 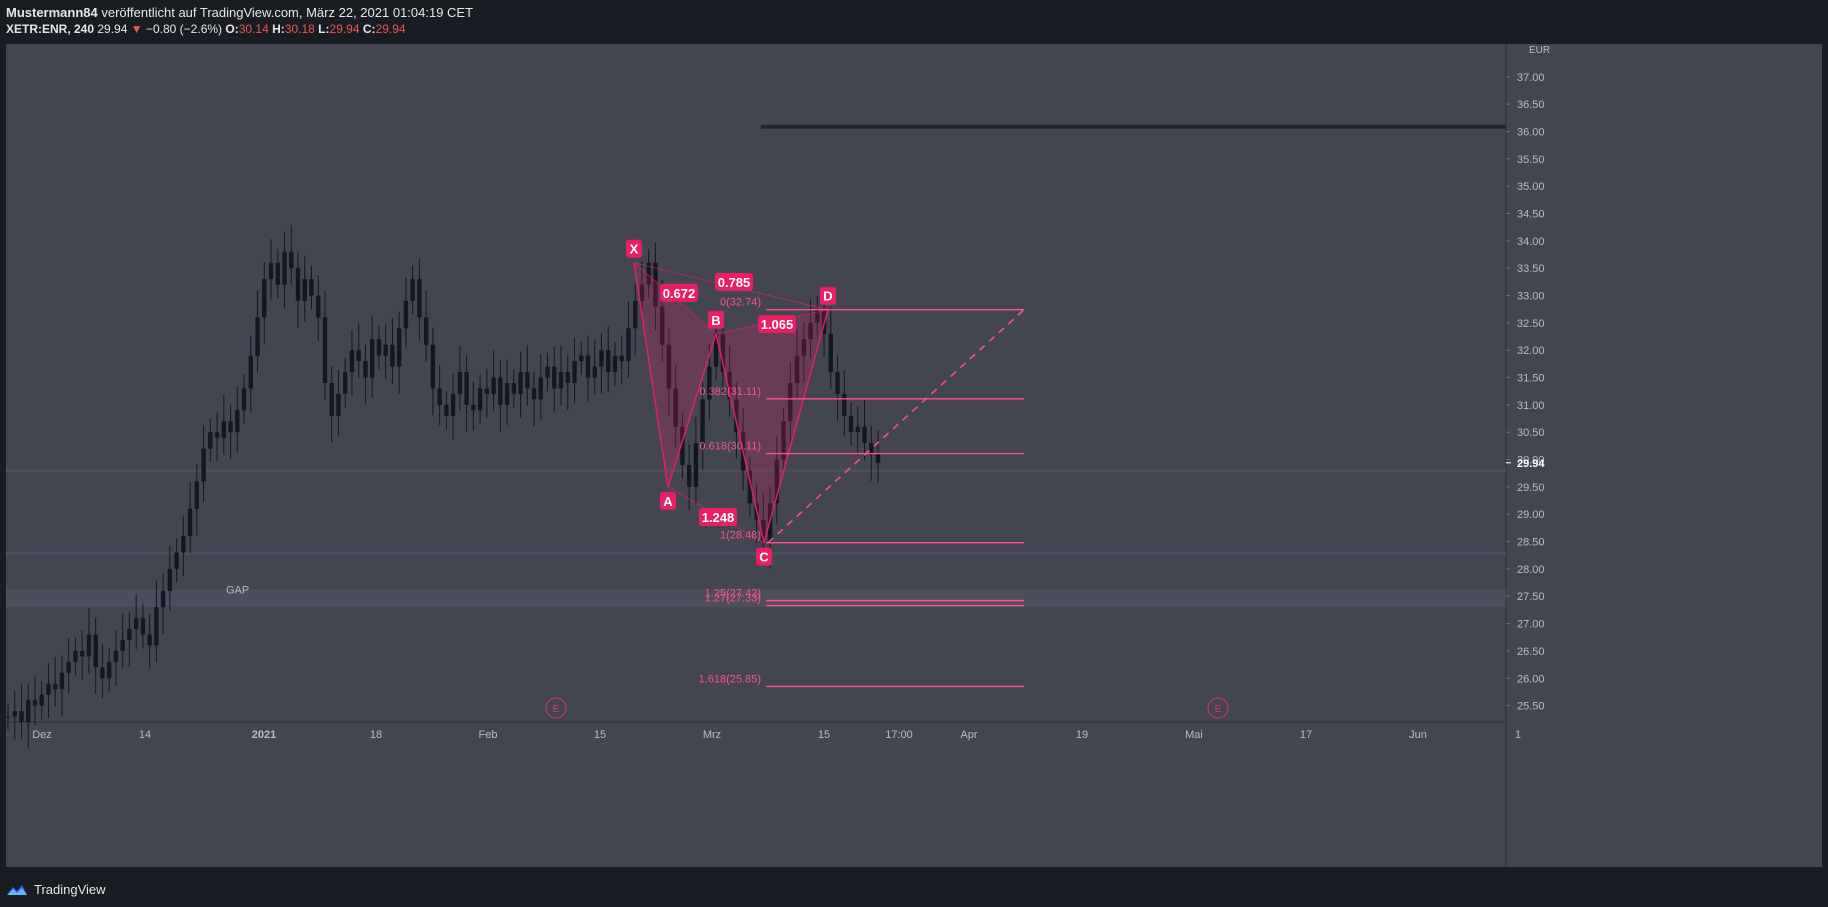 What do you see at coordinates (675, 374) in the screenshot?
I see `pattern-xab-fill` at bounding box center [675, 374].